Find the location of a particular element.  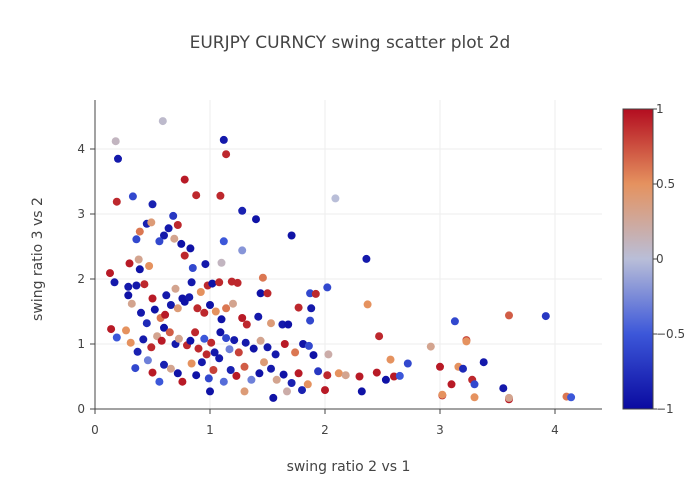

colorbar-tick-label: 1 is located at coordinates (660, 109).